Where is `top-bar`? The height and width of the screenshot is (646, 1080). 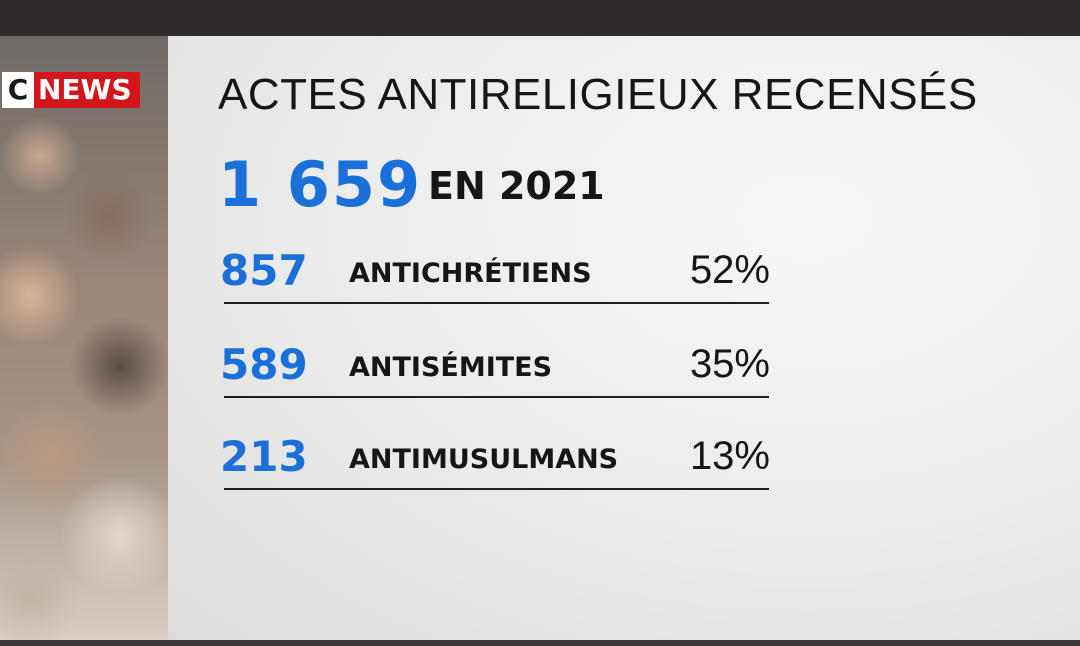 top-bar is located at coordinates (540, 18).